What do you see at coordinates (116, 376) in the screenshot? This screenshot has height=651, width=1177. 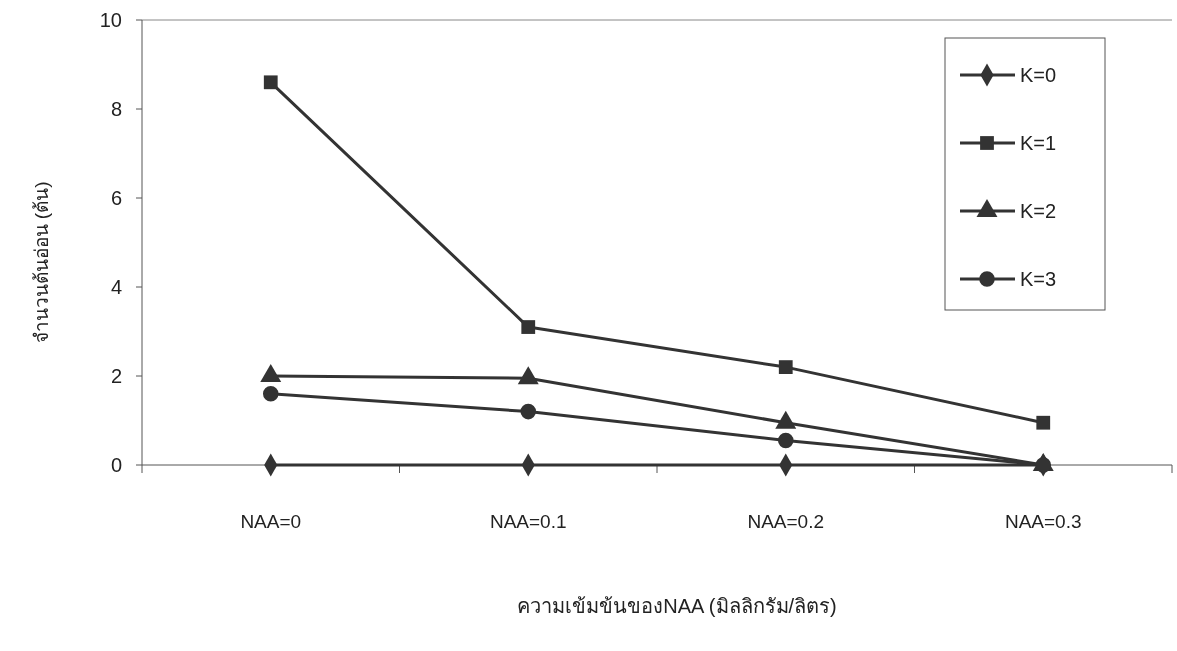 I see `y-tick-label: 2` at bounding box center [116, 376].